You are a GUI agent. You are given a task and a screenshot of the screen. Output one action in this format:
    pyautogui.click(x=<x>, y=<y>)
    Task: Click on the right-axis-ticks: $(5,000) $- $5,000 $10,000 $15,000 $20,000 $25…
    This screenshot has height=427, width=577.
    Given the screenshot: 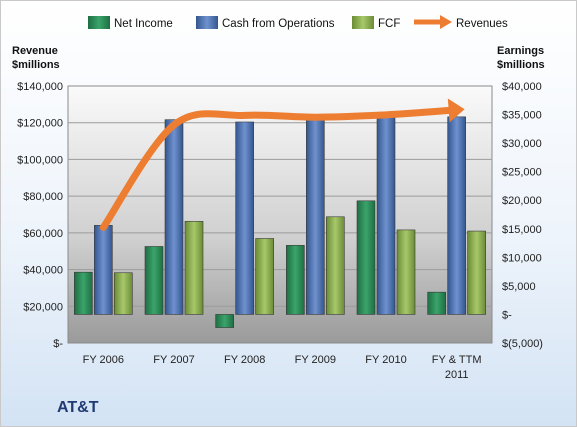 What is the action you would take?
    pyautogui.click(x=522, y=215)
    